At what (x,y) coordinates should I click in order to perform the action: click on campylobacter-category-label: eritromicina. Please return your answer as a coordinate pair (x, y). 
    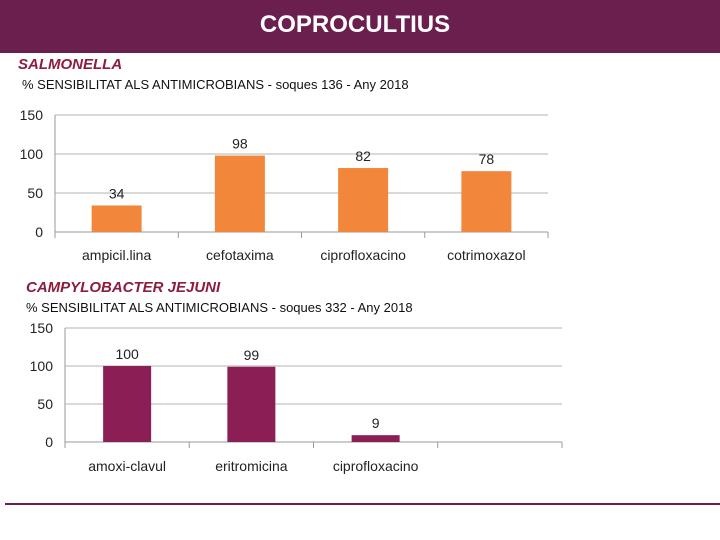
    Looking at the image, I should click on (251, 466).